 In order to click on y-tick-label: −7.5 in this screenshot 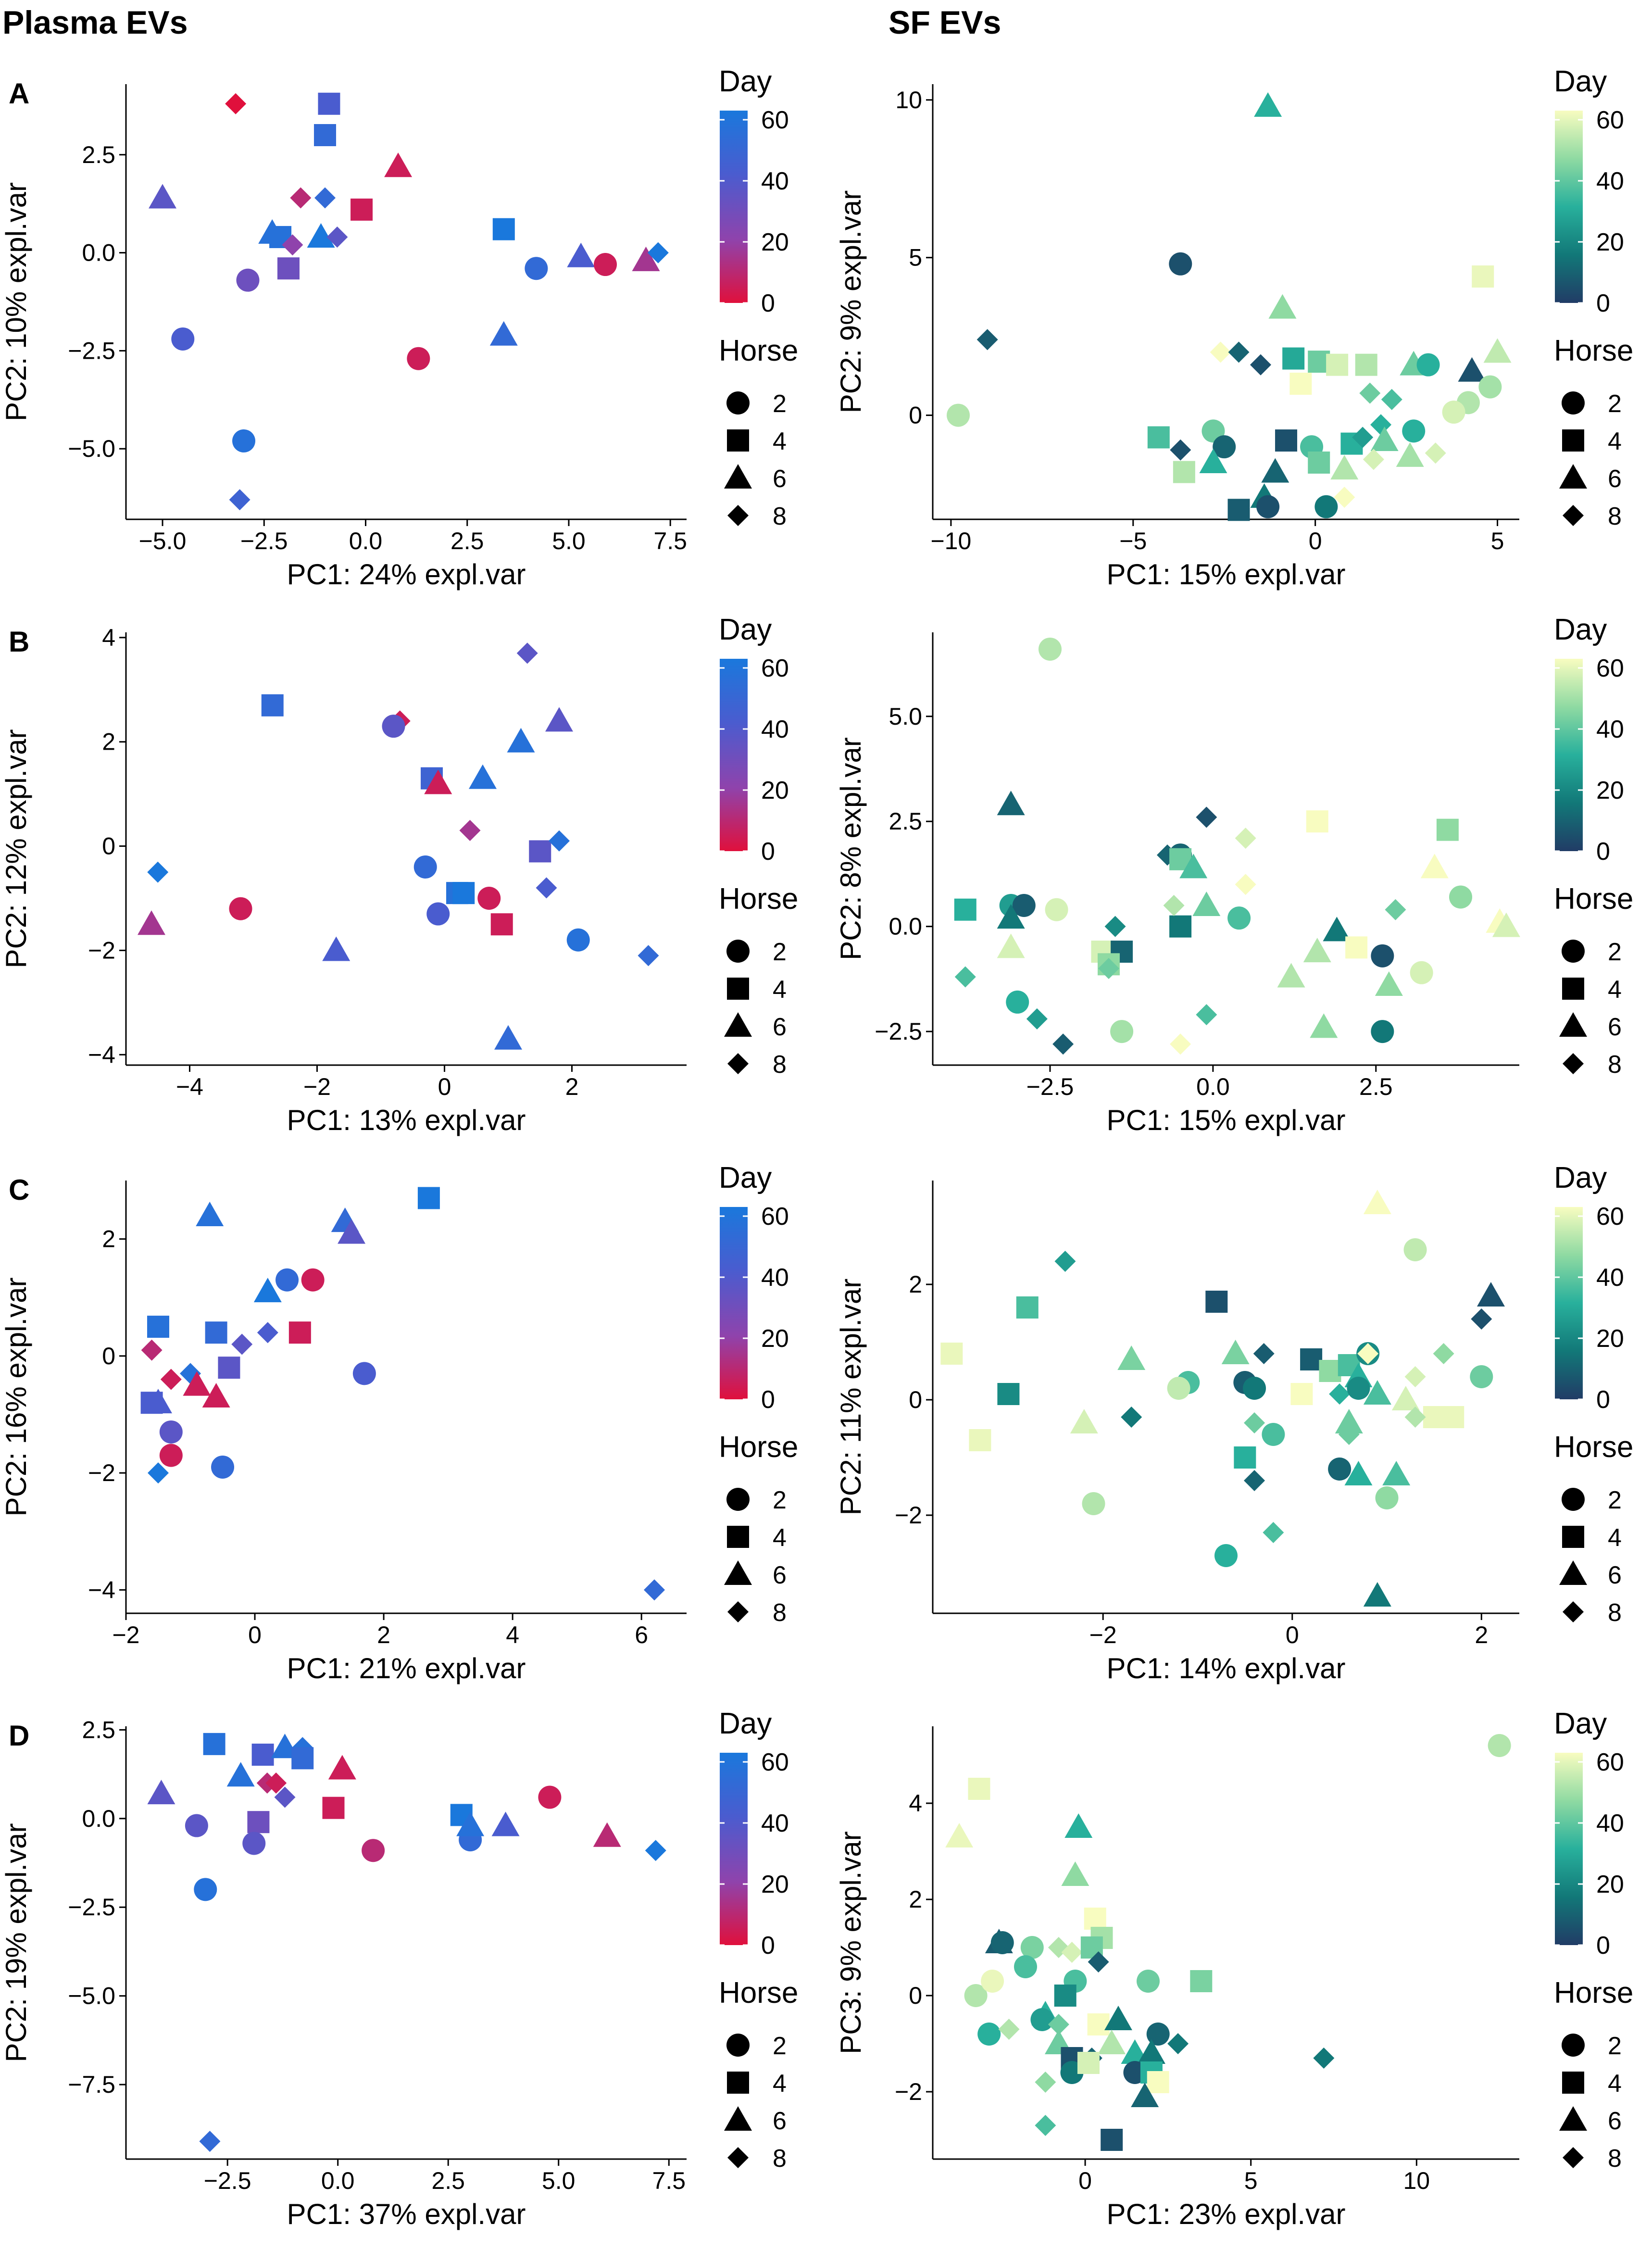, I will do `click(92, 2084)`.